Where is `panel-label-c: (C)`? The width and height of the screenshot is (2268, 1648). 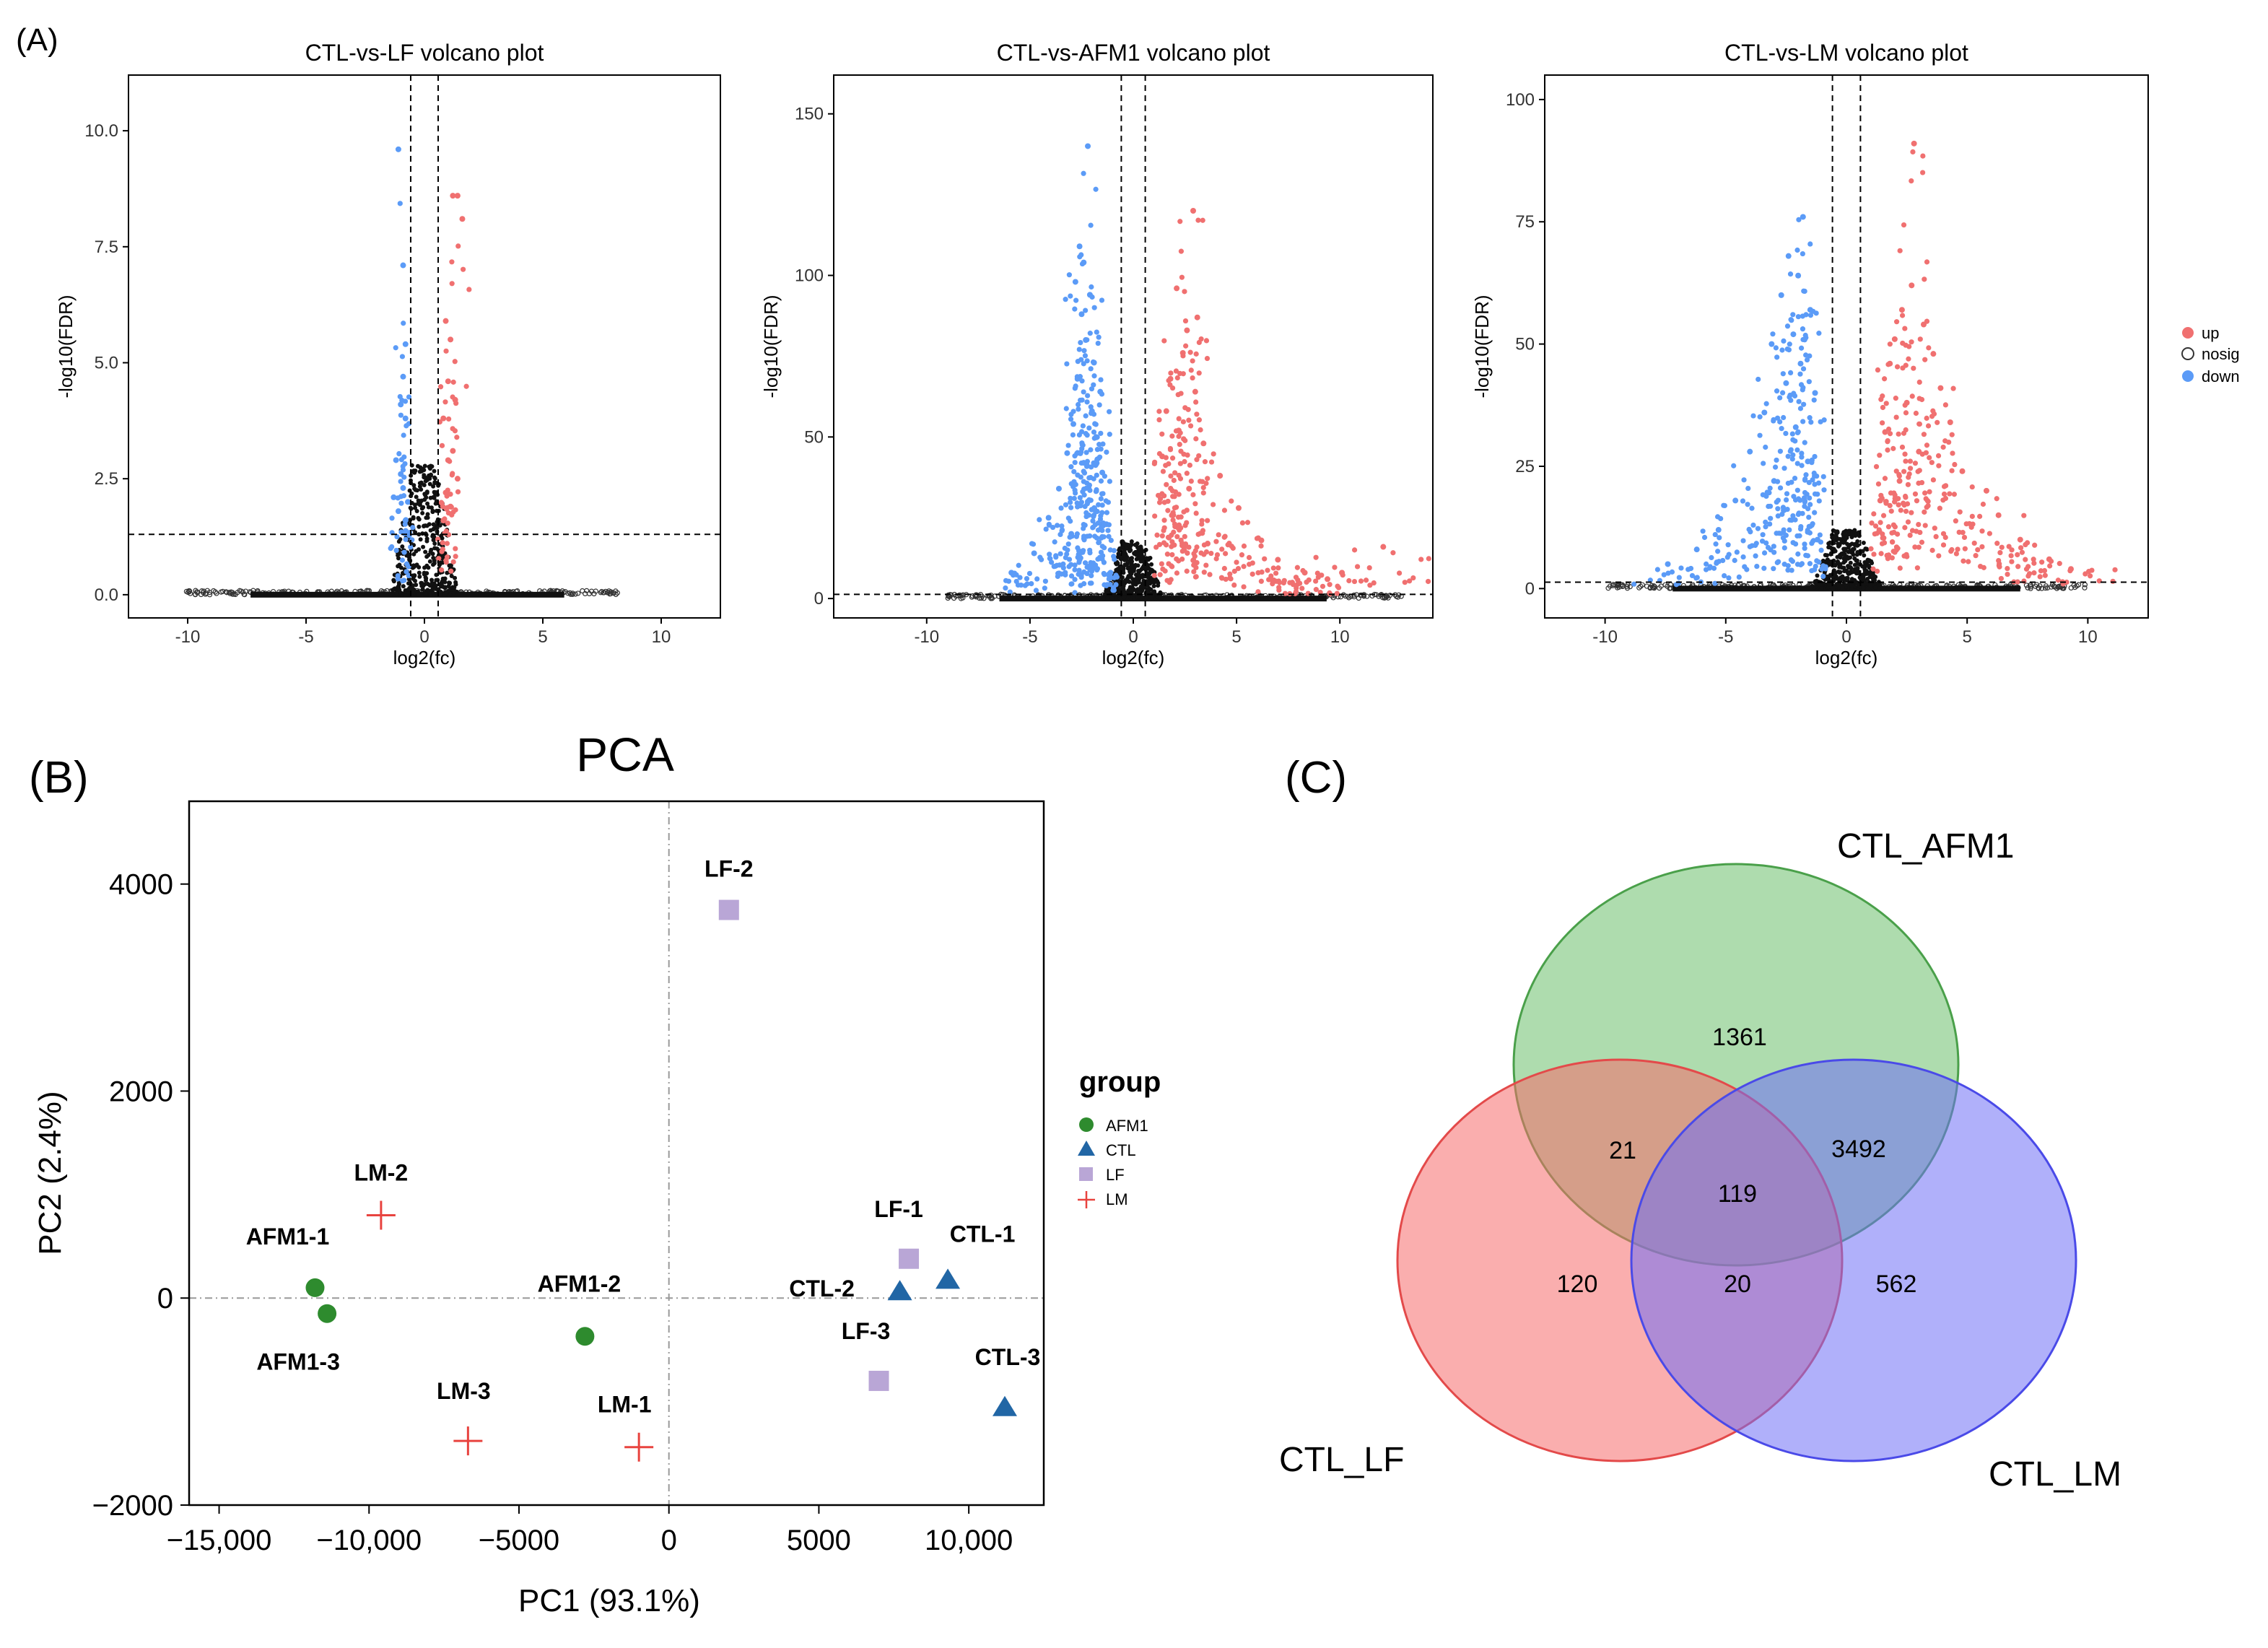
panel-label-c: (C) is located at coordinates (1316, 778).